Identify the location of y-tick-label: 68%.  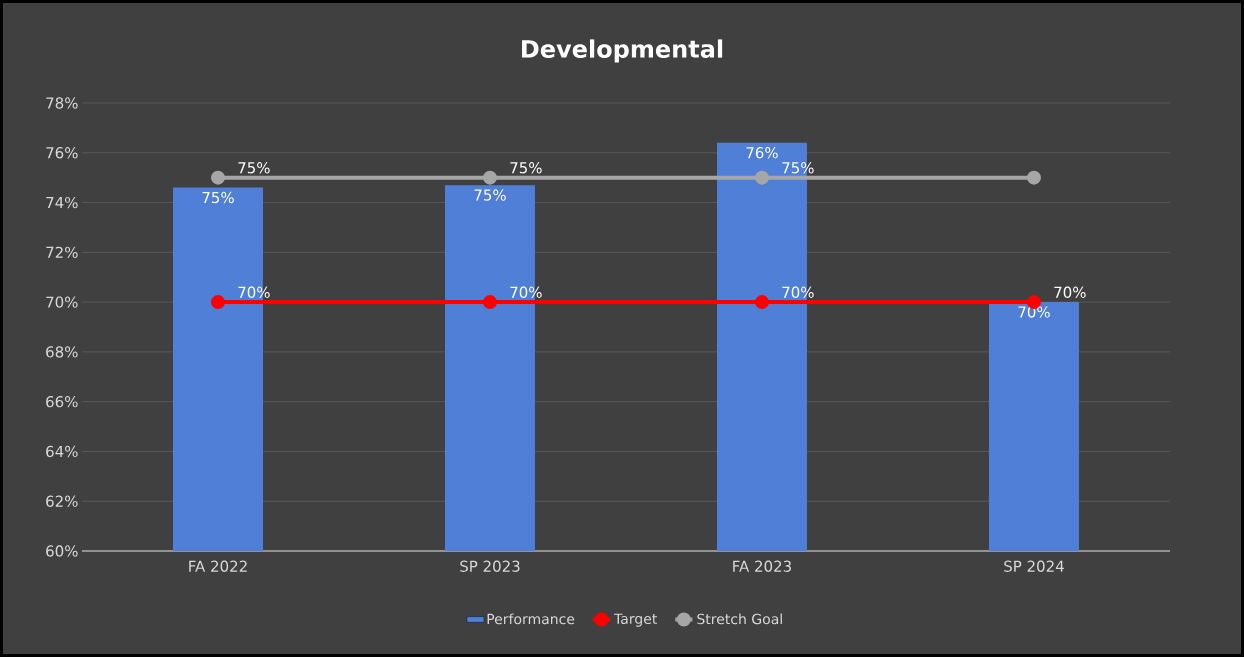
(62, 352).